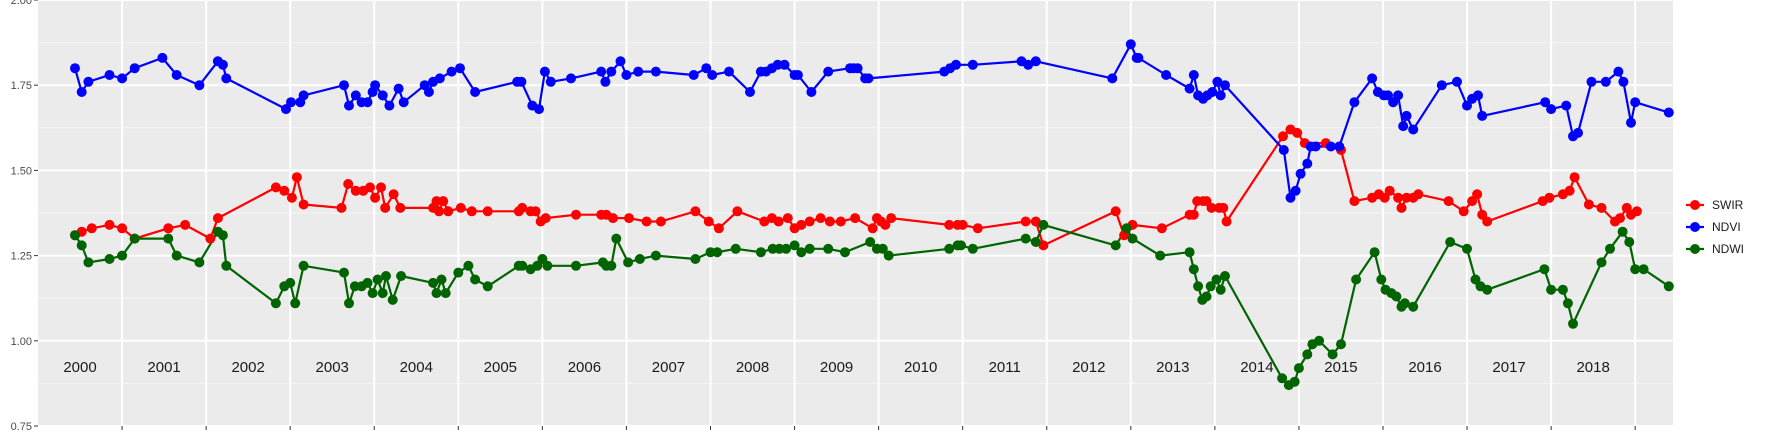  What do you see at coordinates (1088, 367) in the screenshot?
I see `year-label: 2012` at bounding box center [1088, 367].